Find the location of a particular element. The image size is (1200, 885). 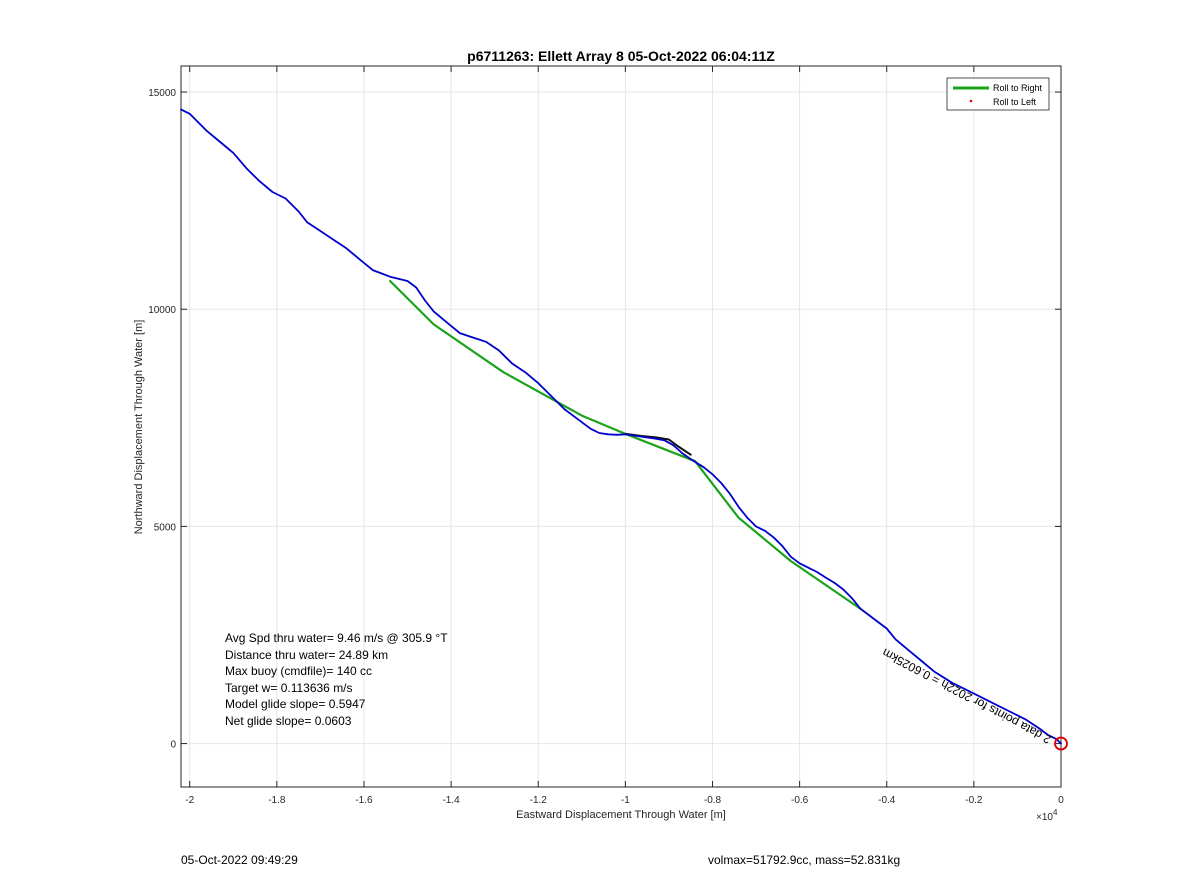

rotated-annotation-group: 2 data points for 2022h = 0.6025km is located at coordinates (967, 696).